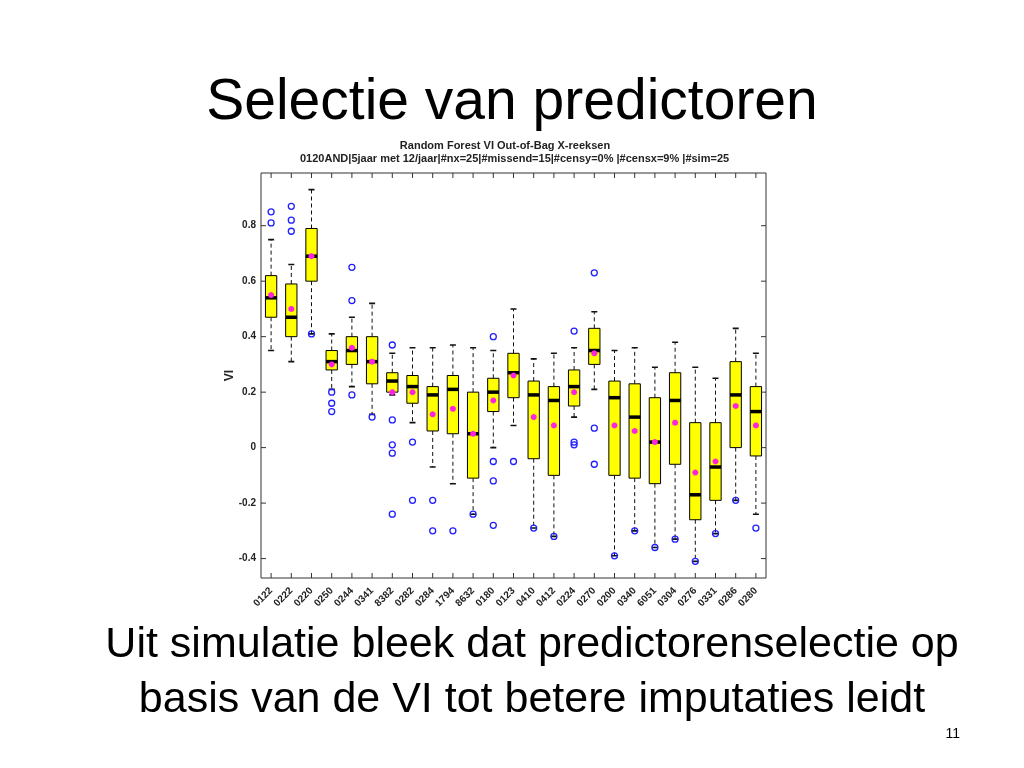 This screenshot has width=1024, height=768. Describe the element at coordinates (249, 280) in the screenshot. I see `y-tick-label: 0.6` at that location.